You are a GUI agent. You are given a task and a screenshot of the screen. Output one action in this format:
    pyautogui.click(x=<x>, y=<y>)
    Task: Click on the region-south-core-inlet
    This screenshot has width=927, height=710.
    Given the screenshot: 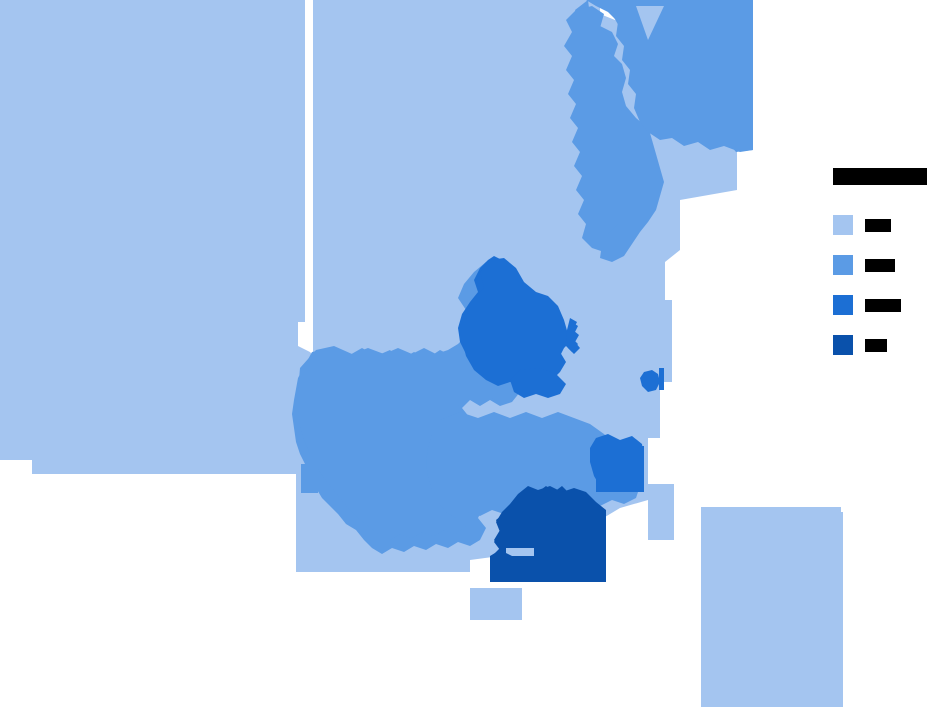 What is the action you would take?
    pyautogui.click(x=520, y=552)
    